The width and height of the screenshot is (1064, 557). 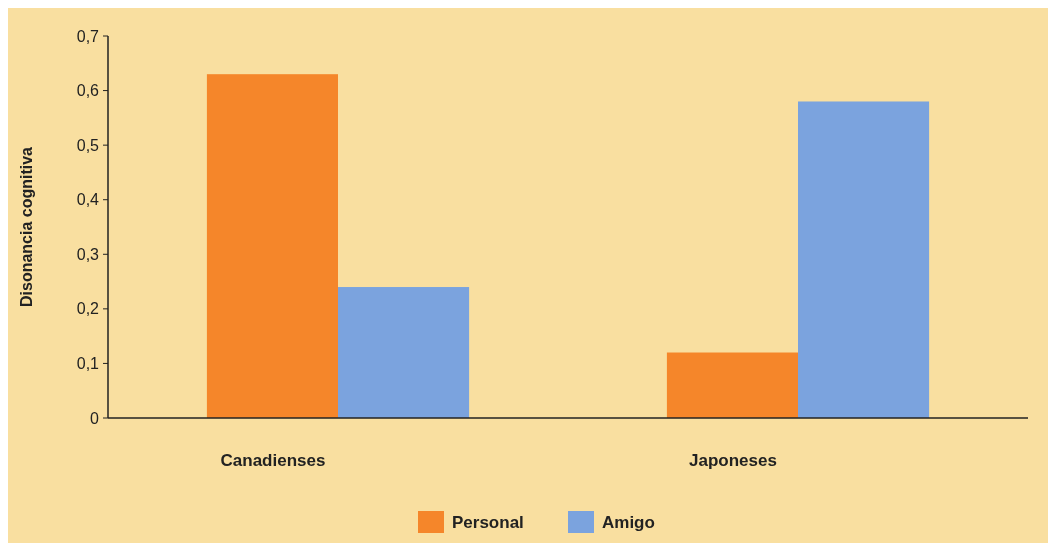 I want to click on legend-label: Personal, so click(x=488, y=522).